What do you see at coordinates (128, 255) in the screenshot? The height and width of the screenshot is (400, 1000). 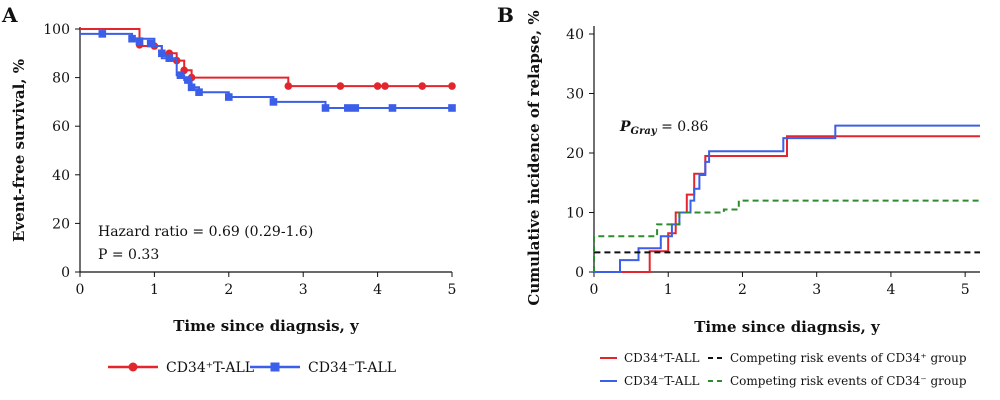 I see `p-value-annotation: P = 0.33` at bounding box center [128, 255].